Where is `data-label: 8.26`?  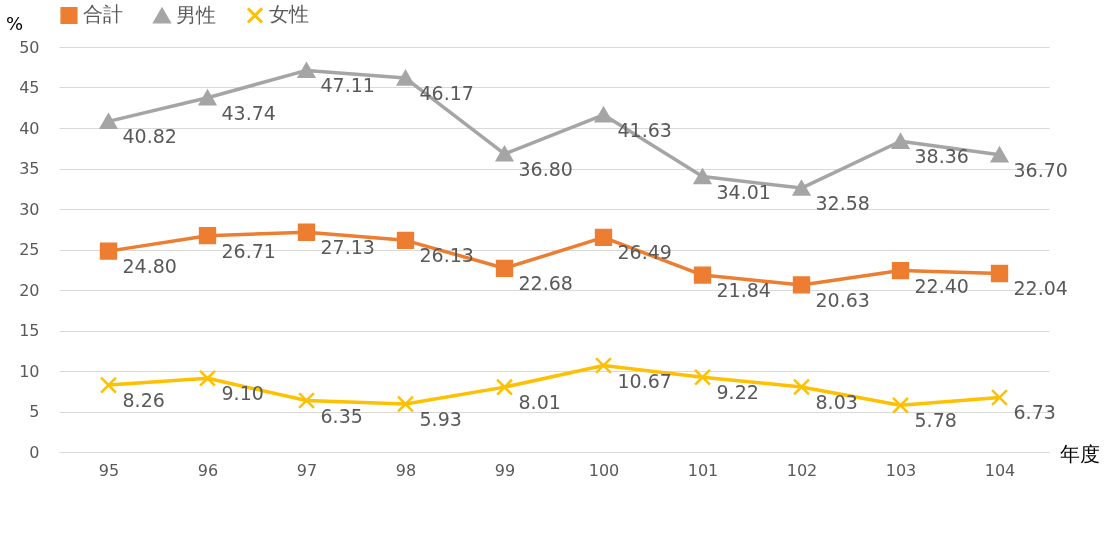 data-label: 8.26 is located at coordinates (143, 400).